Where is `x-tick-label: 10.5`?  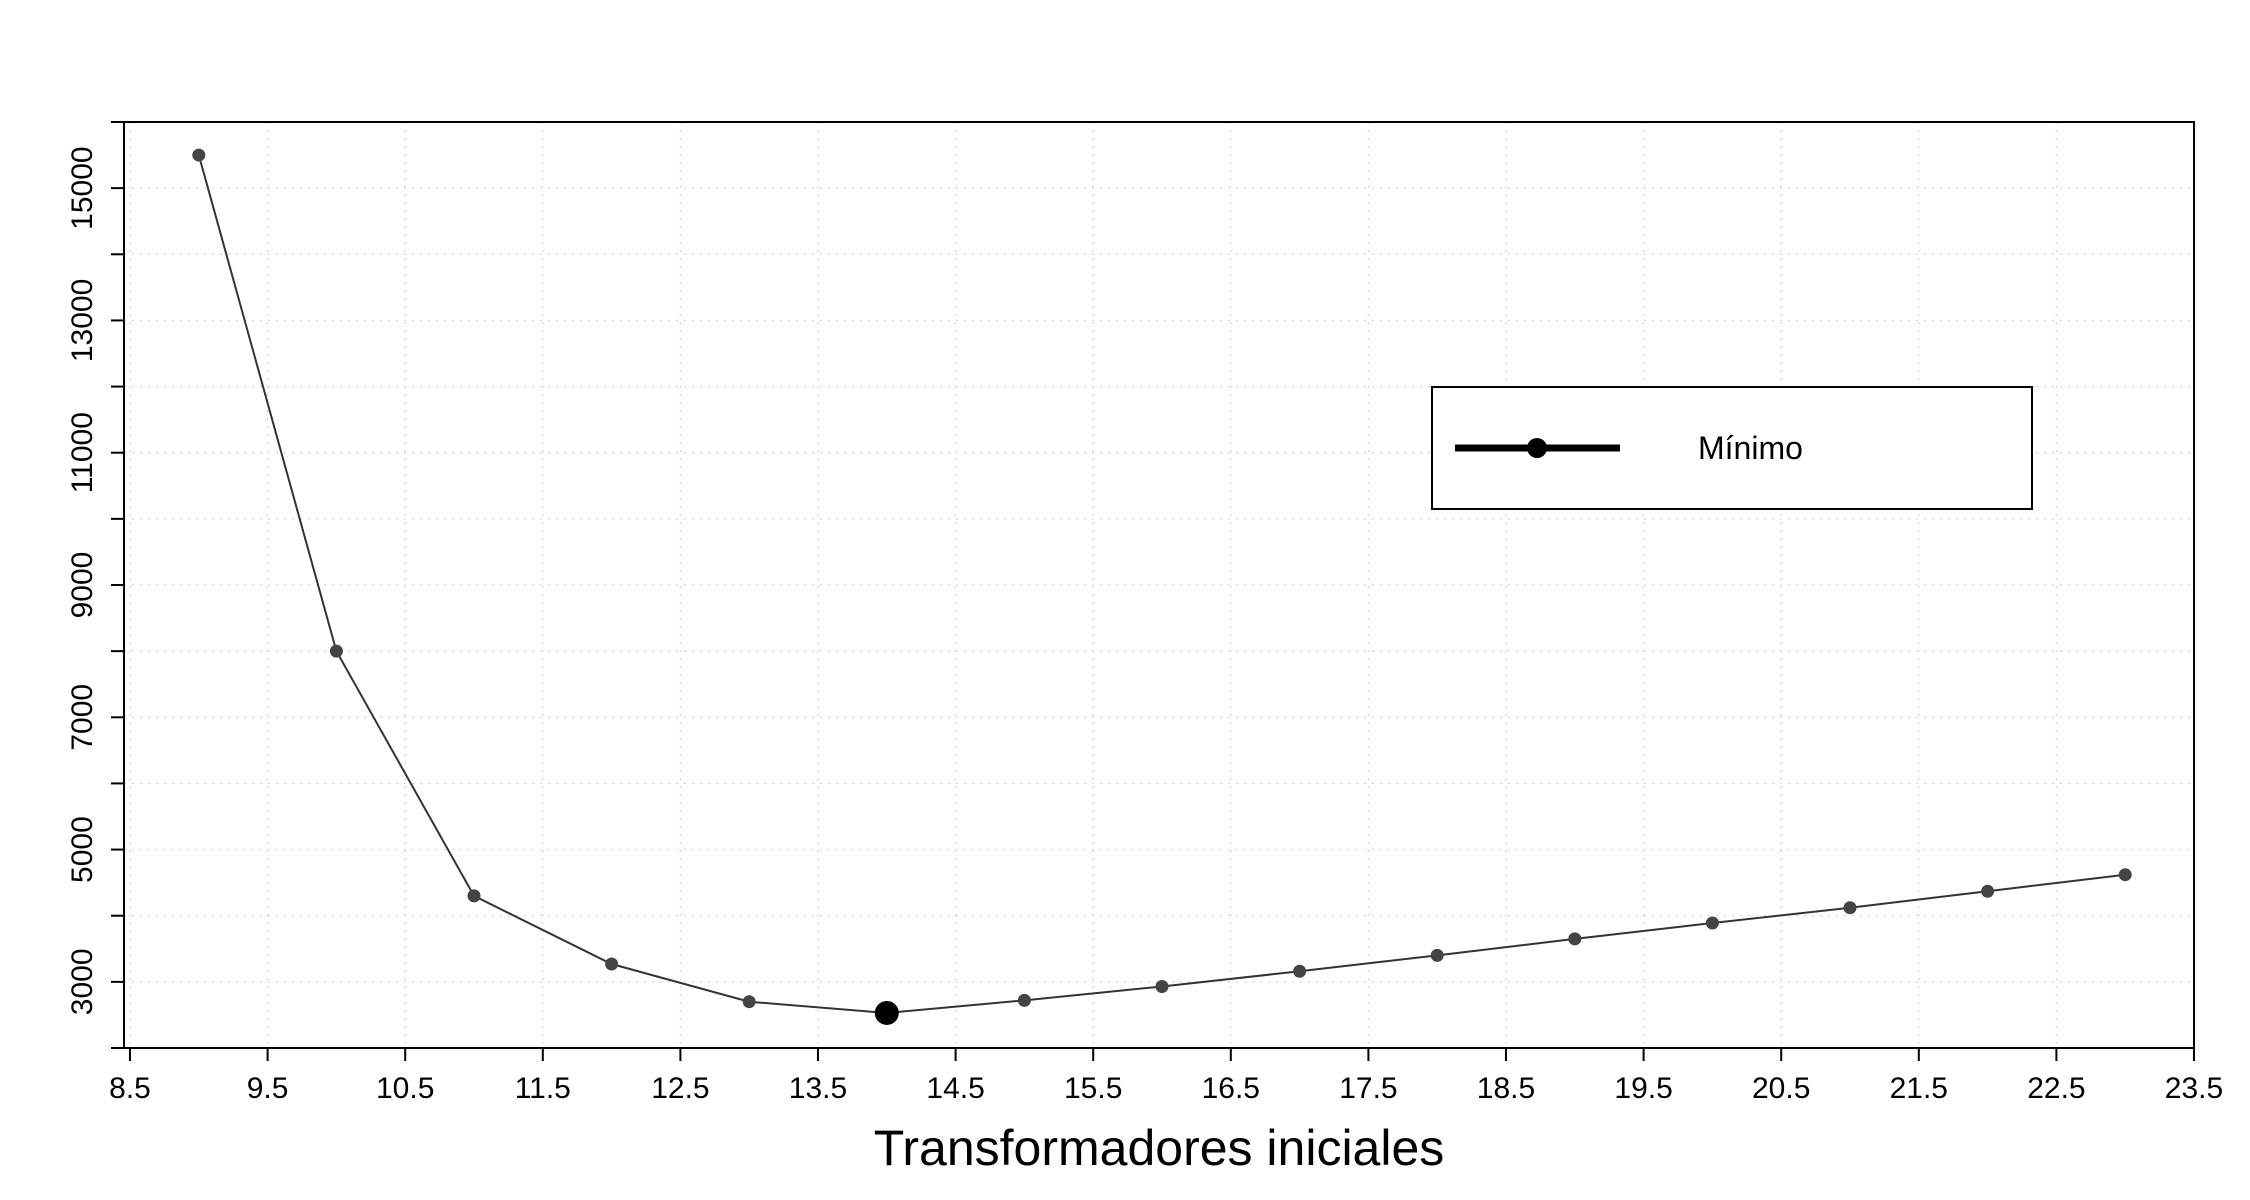 x-tick-label: 10.5 is located at coordinates (405, 1088).